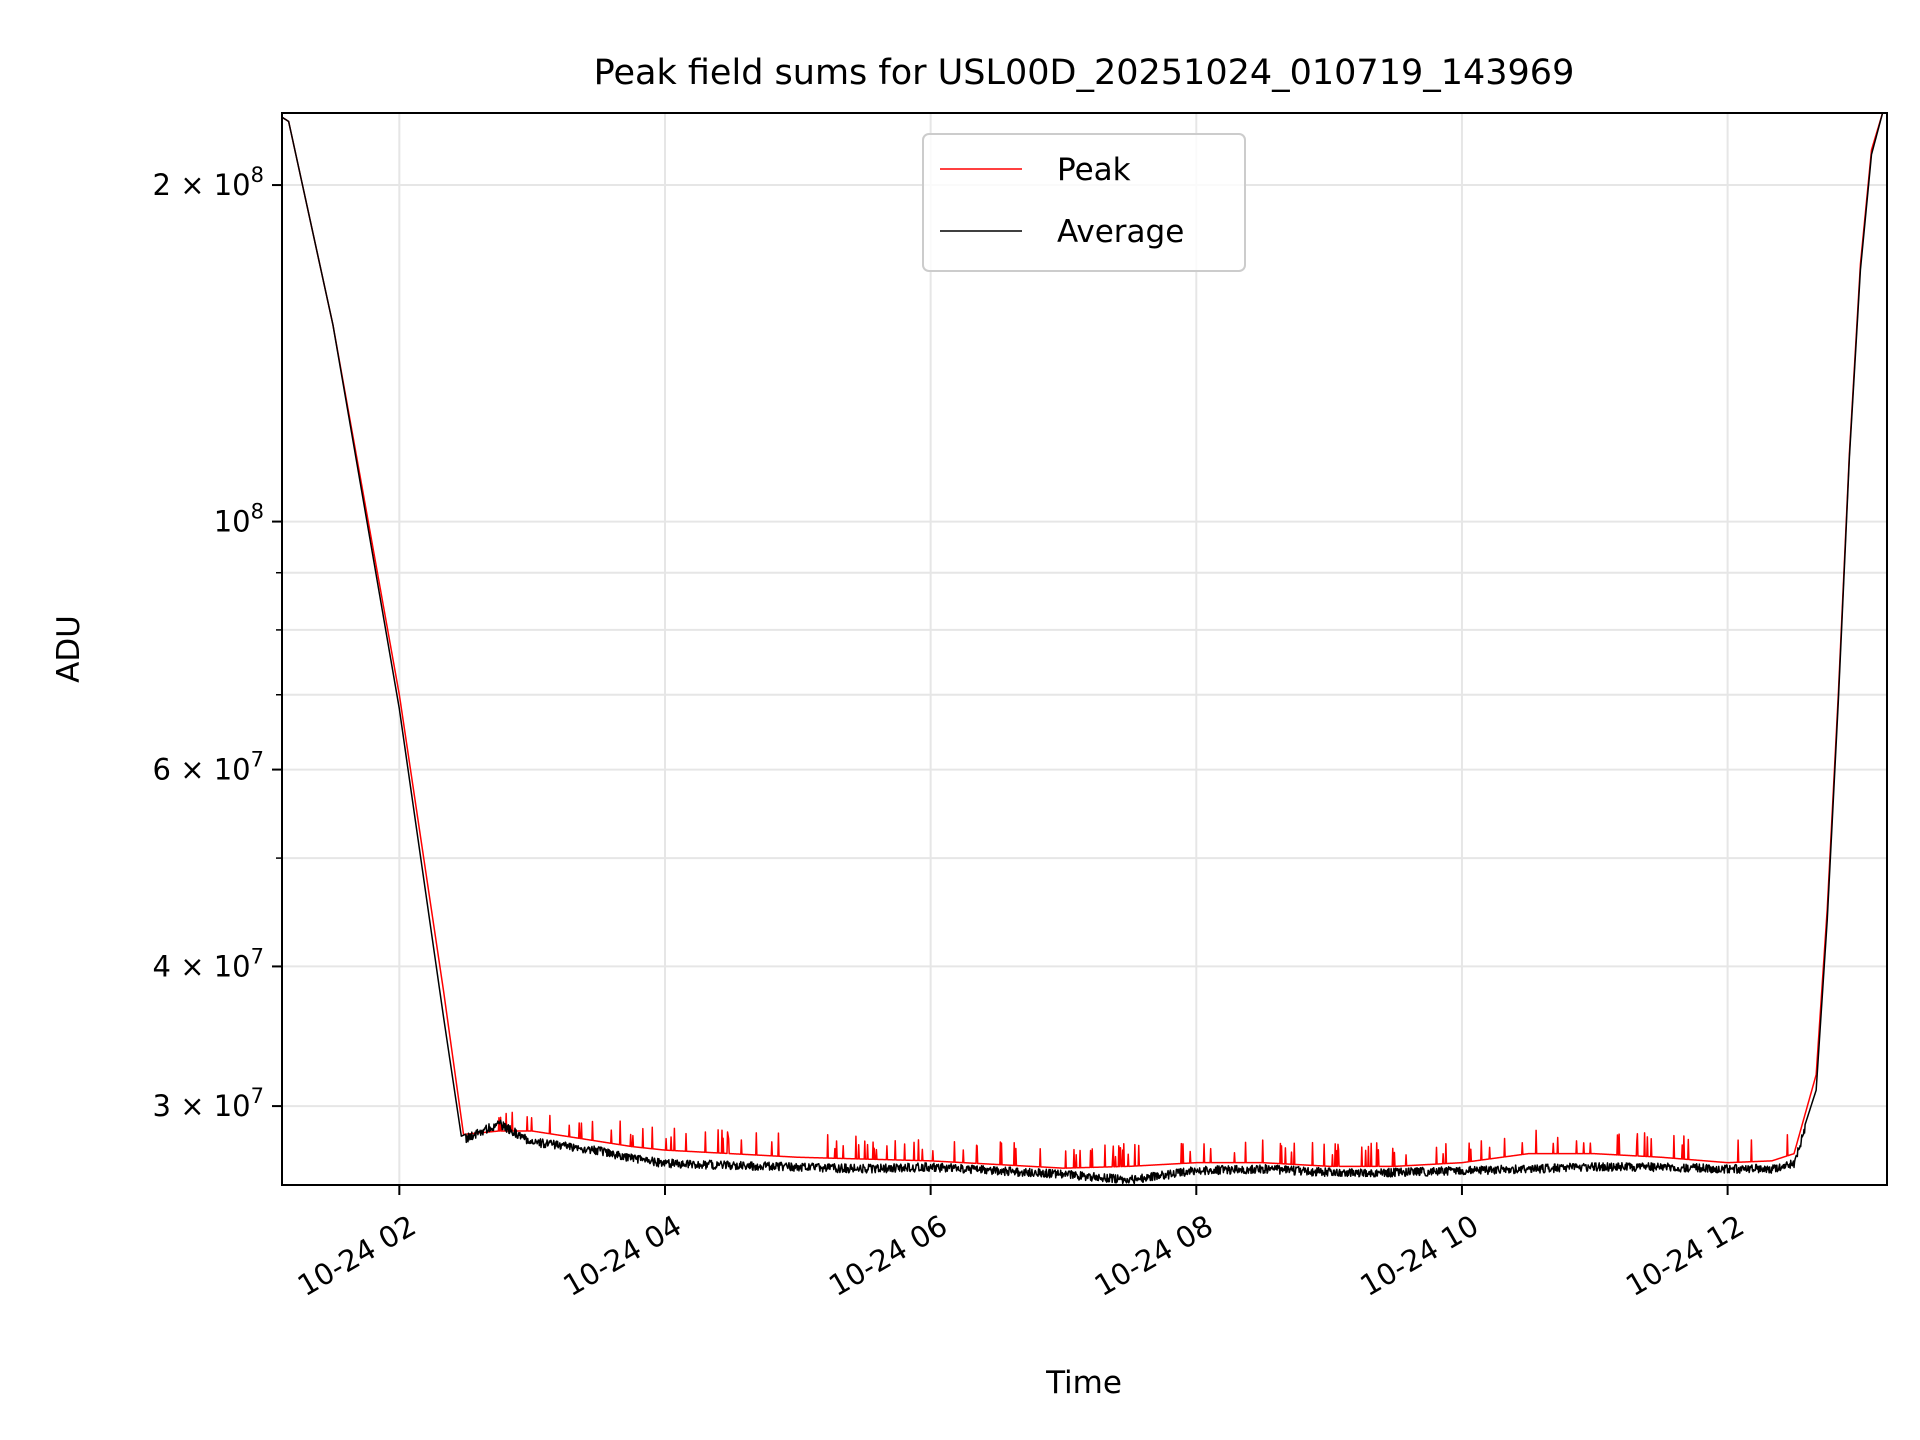  Describe the element at coordinates (1083, 1383) in the screenshot. I see `x-axis-label: Time` at that location.